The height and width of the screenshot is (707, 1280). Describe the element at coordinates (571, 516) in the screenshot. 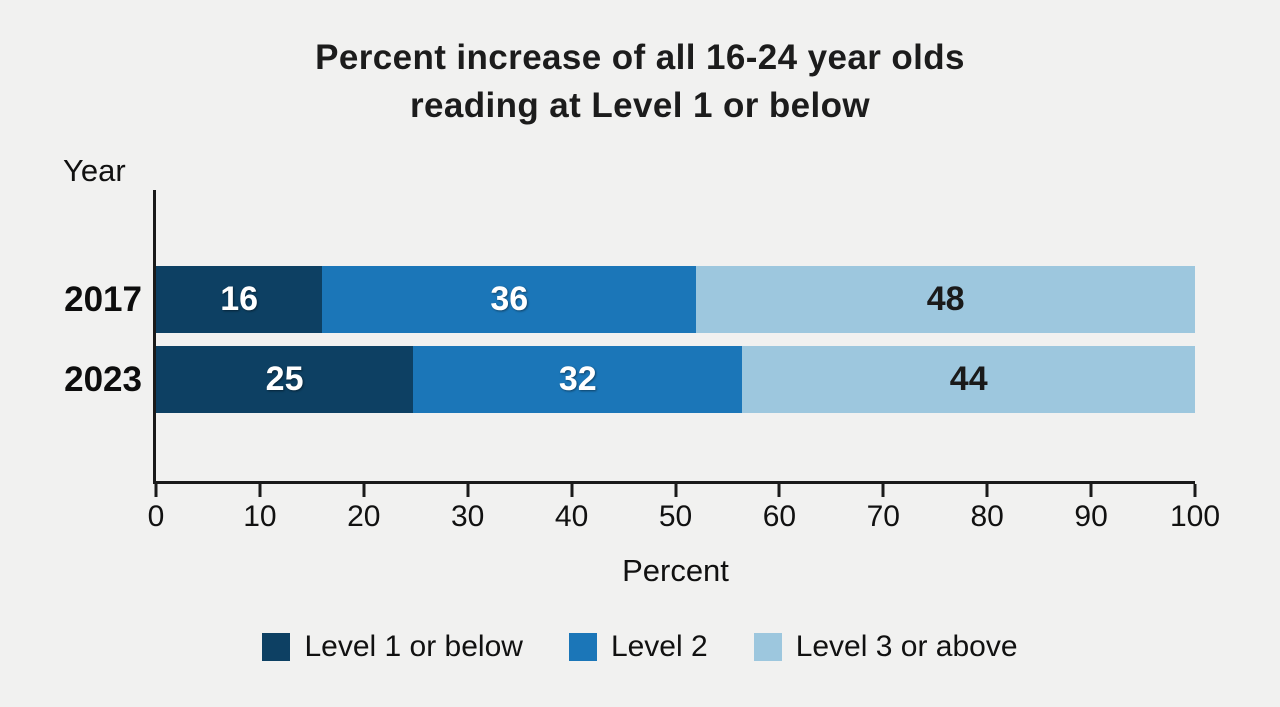

I see `x-tick-label-40: 40` at that location.